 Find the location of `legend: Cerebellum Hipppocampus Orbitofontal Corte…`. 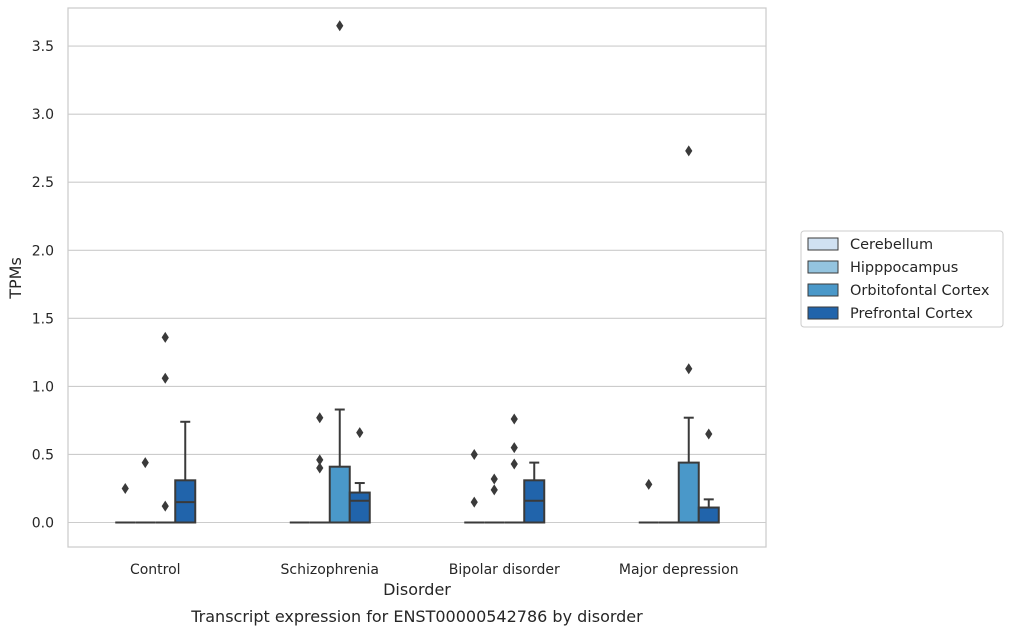

legend: Cerebellum Hipppocampus Orbitofontal Corte… is located at coordinates (902, 279).